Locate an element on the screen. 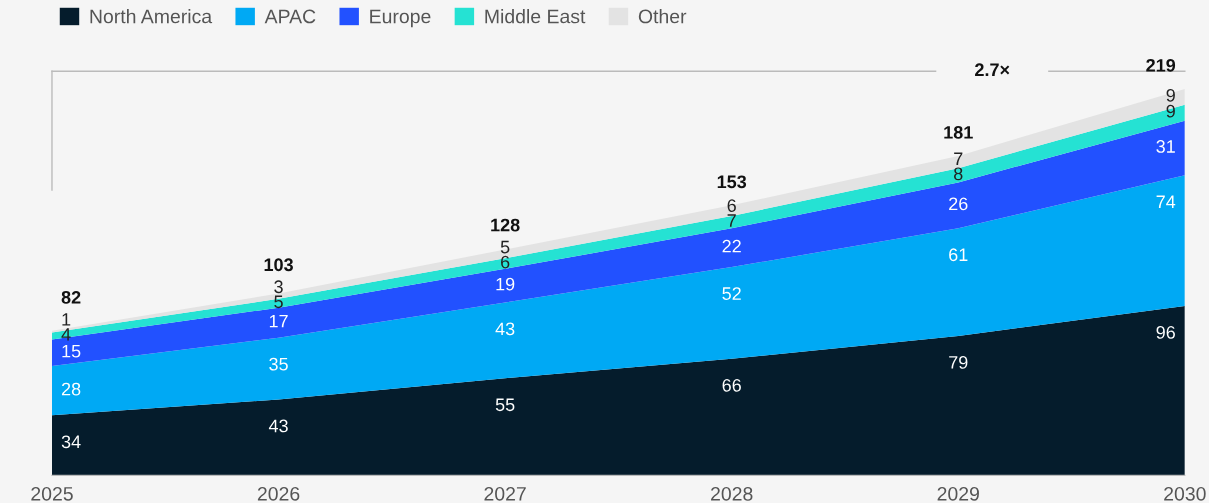 Image resolution: width=1209 pixels, height=503 pixels. data-label: 17 is located at coordinates (278, 321).